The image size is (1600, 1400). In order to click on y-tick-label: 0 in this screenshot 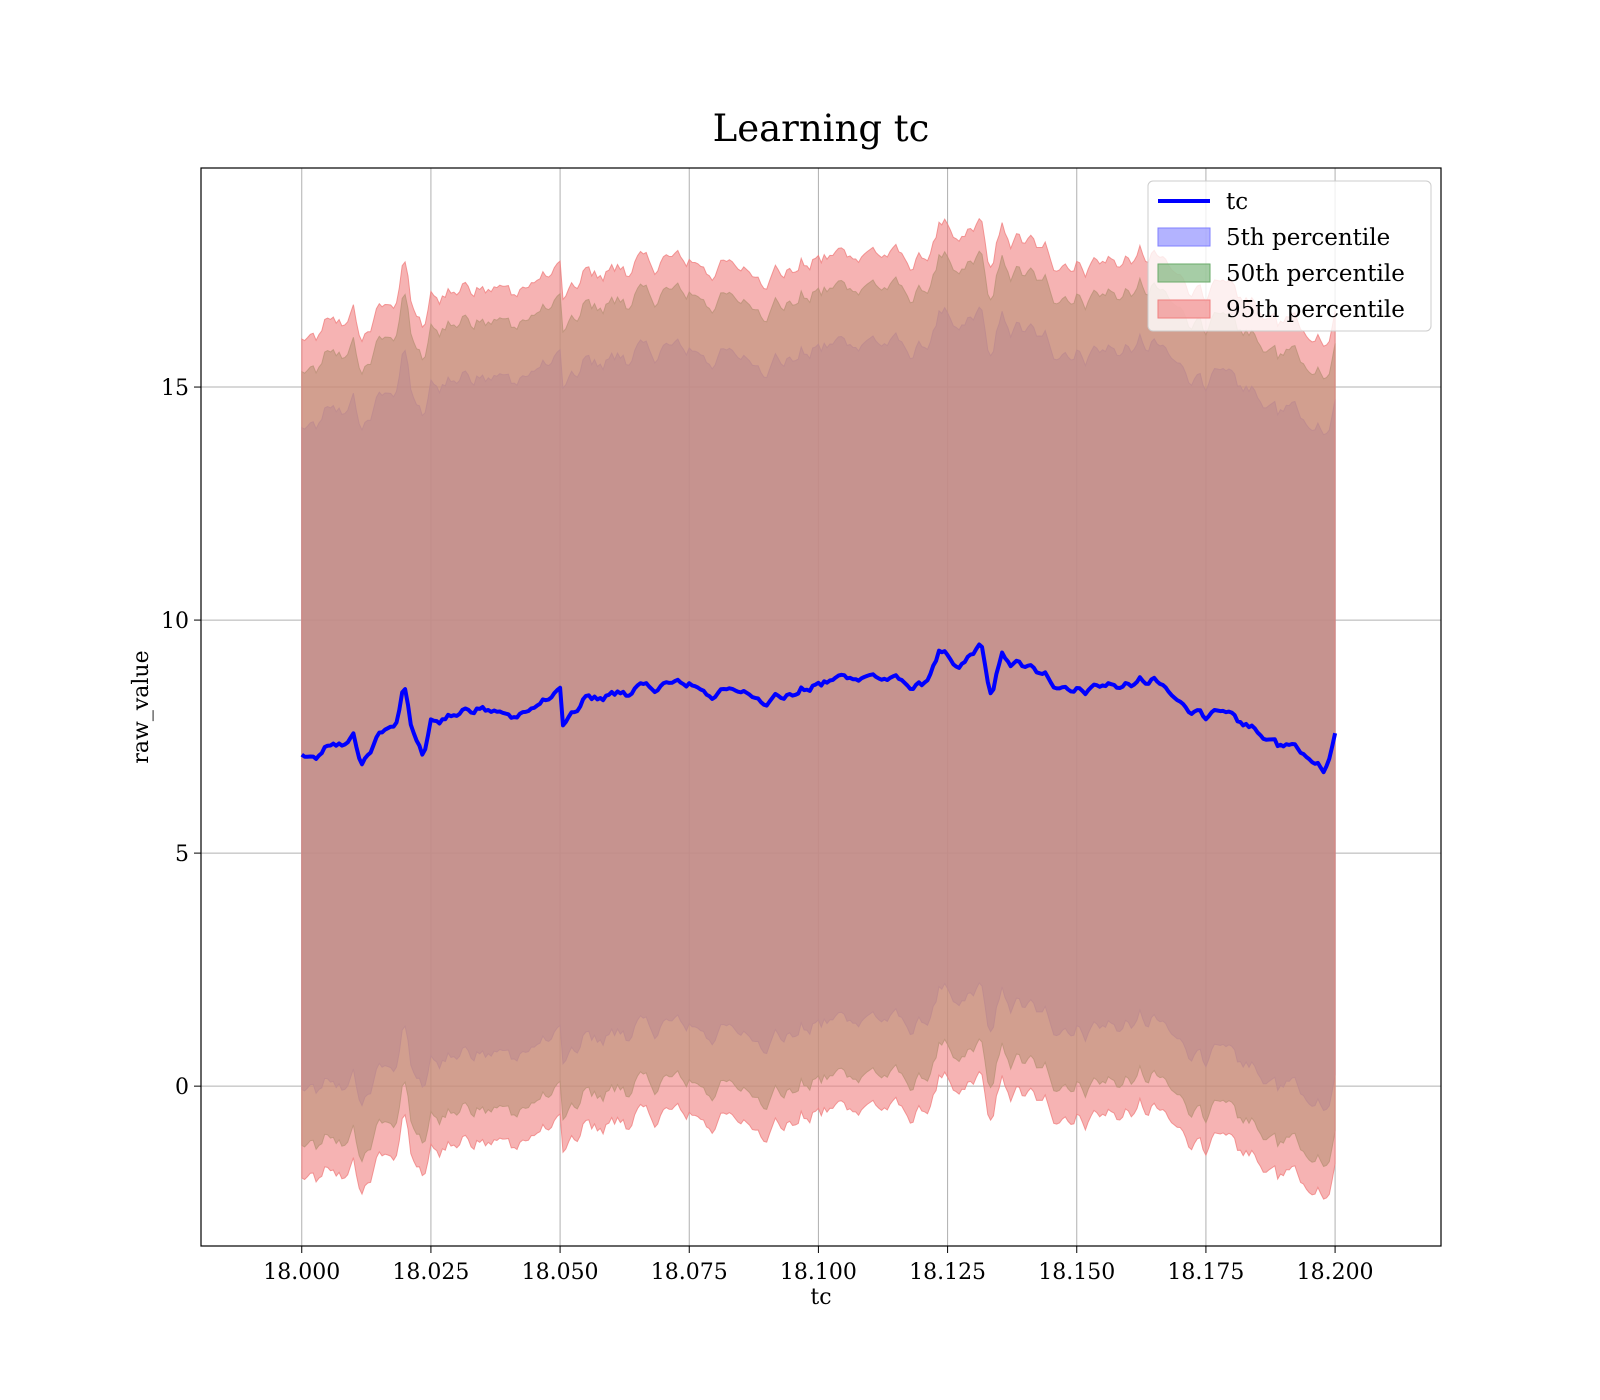, I will do `click(182, 1087)`.